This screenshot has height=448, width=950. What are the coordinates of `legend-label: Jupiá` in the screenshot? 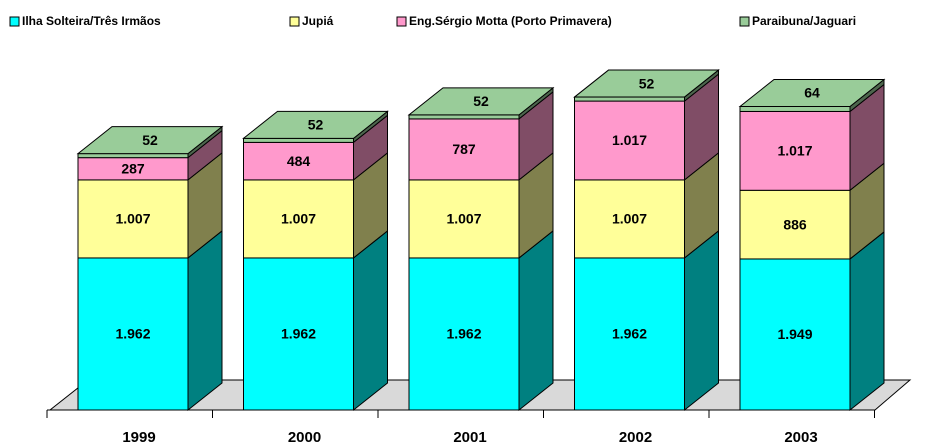 It's located at (318, 21).